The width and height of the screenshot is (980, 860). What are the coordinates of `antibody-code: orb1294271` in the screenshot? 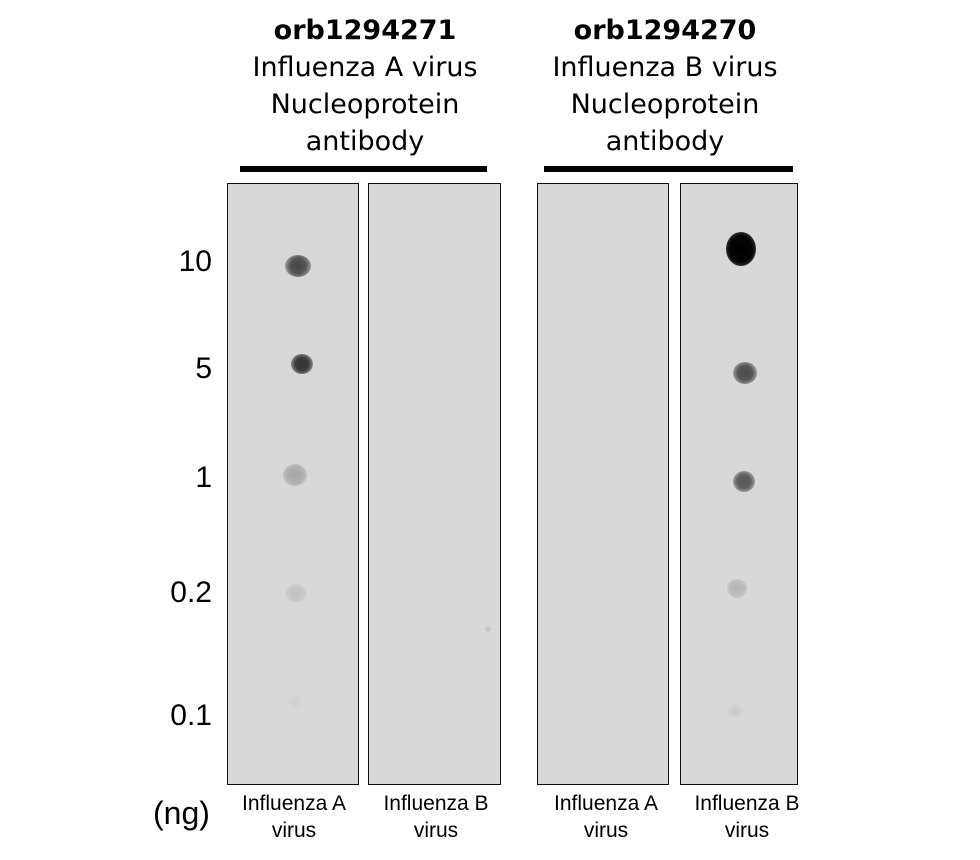 It's located at (365, 30).